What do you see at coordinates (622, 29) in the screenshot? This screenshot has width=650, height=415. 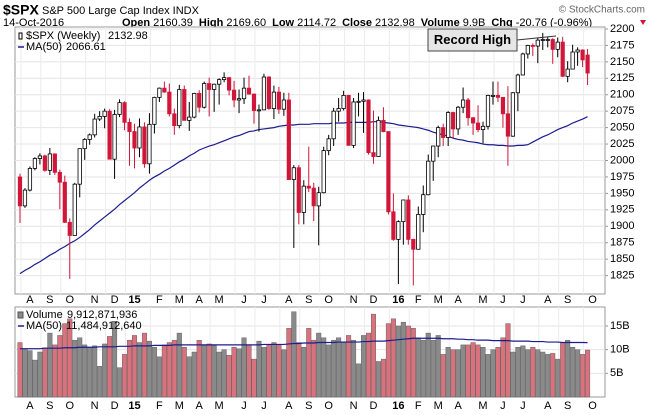 I see `y-tick-label: 2200` at bounding box center [622, 29].